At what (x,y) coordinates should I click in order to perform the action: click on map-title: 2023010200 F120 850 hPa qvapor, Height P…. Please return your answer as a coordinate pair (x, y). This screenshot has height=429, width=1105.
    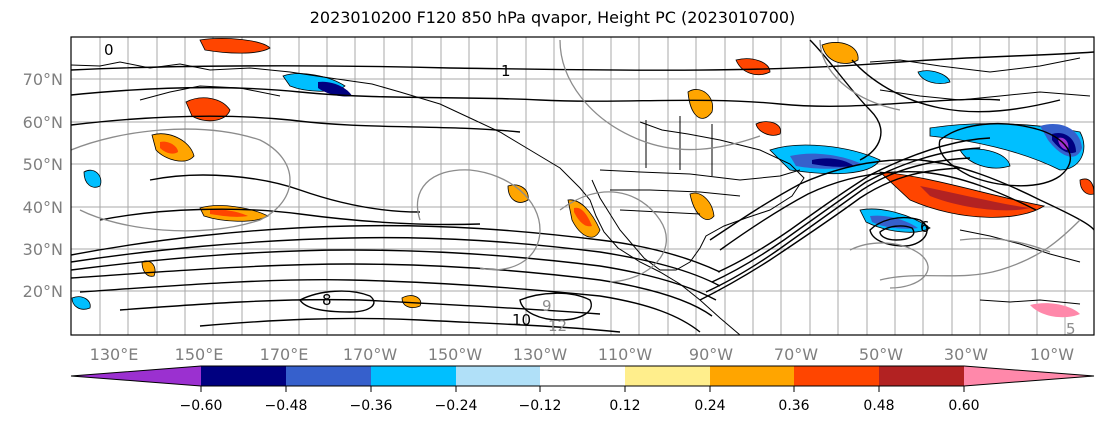
    Looking at the image, I should click on (552, 17).